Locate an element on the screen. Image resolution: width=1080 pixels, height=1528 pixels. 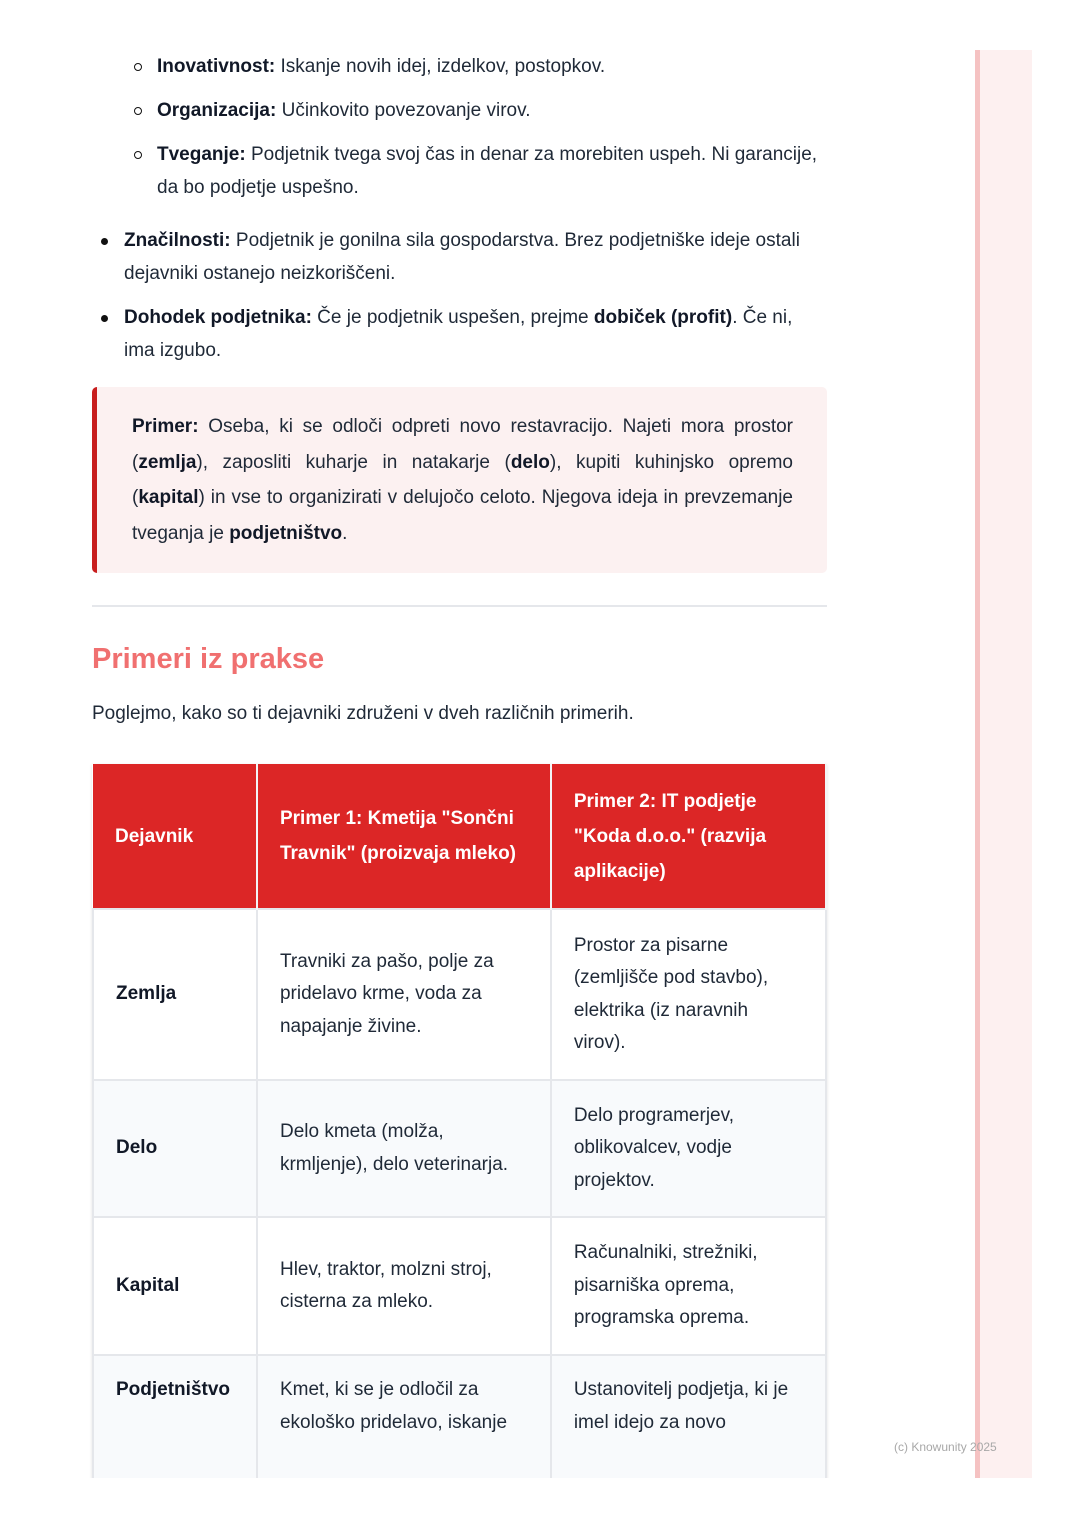
term: Organizacija: is located at coordinates (217, 110).